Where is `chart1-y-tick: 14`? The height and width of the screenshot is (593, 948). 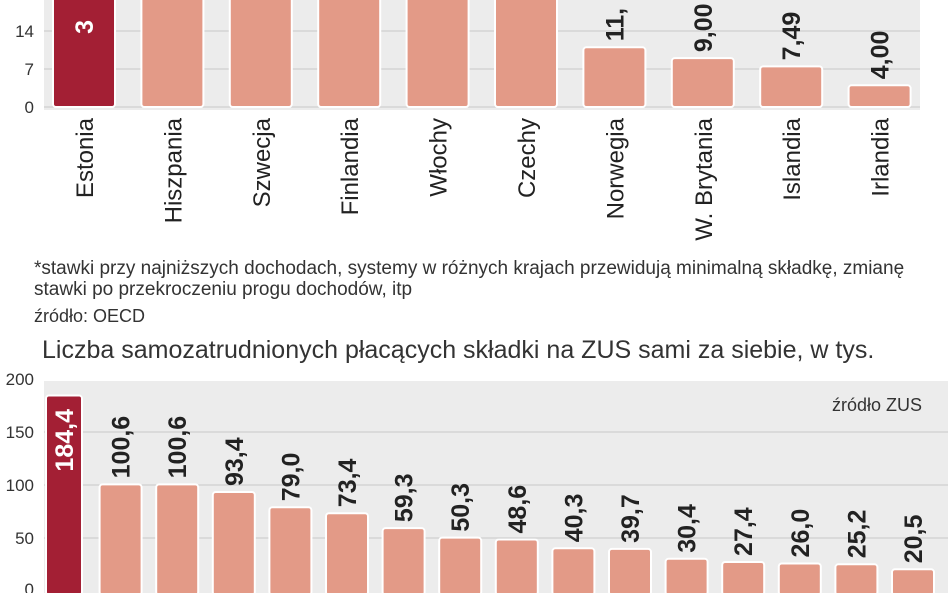 chart1-y-tick: 14 is located at coordinates (24, 31).